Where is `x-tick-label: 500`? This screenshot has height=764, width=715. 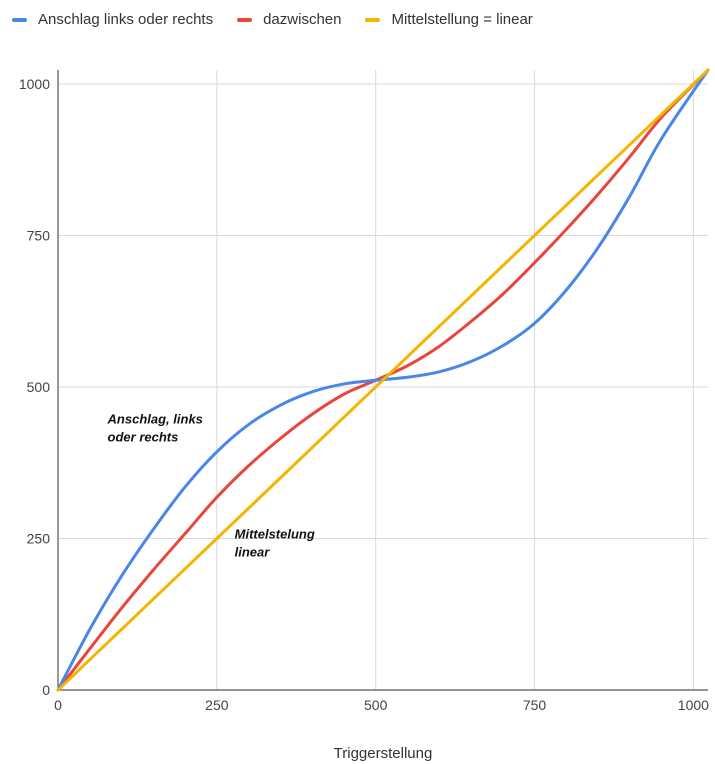
x-tick-label: 500 is located at coordinates (376, 705).